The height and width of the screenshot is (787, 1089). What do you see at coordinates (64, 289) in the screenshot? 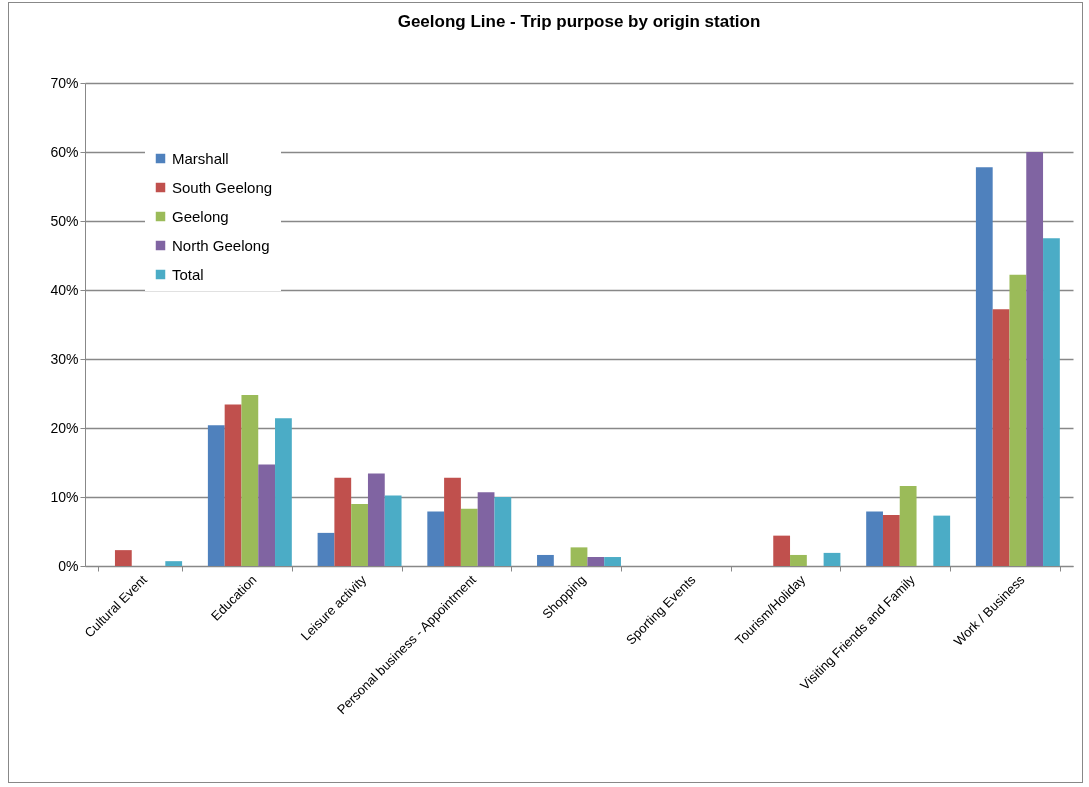
I see `y-tick-label: 40%` at bounding box center [64, 289].